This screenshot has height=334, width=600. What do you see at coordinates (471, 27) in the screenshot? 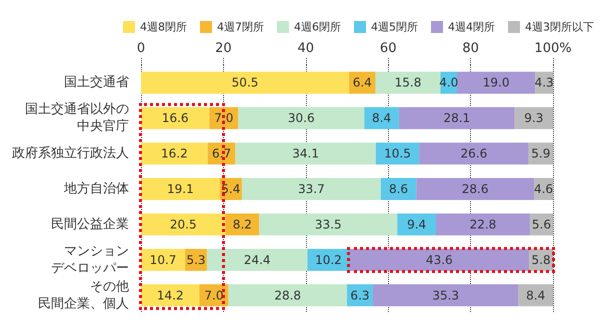
I see `legend-label: 4週4閉所` at bounding box center [471, 27].